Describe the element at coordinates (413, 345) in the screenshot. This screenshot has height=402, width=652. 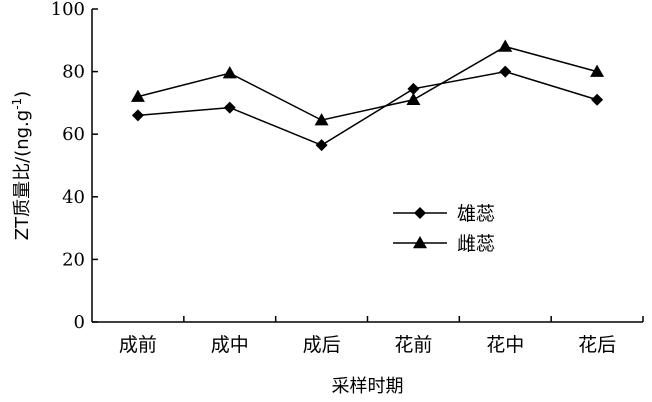
I see `x-category-label: 花前` at that location.